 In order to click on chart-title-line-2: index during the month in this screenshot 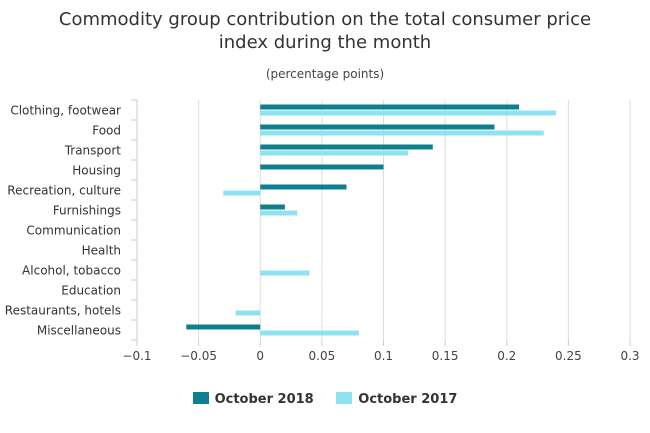, I will do `click(325, 42)`.